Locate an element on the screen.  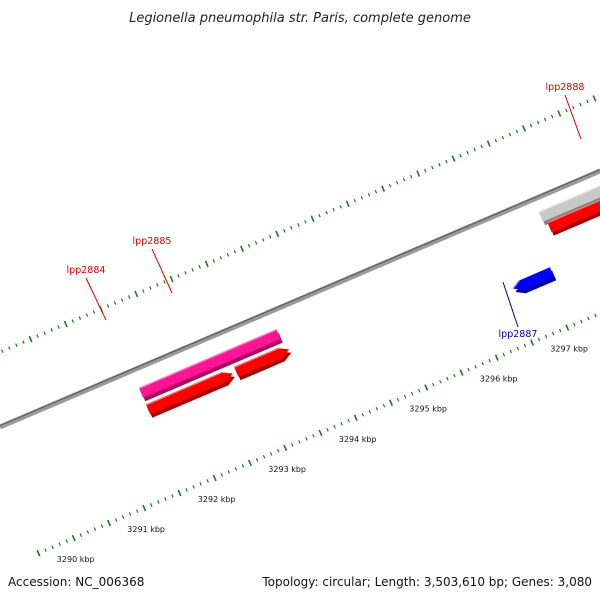
lpp2885-cds-gene-arrow is located at coordinates (262, 362).